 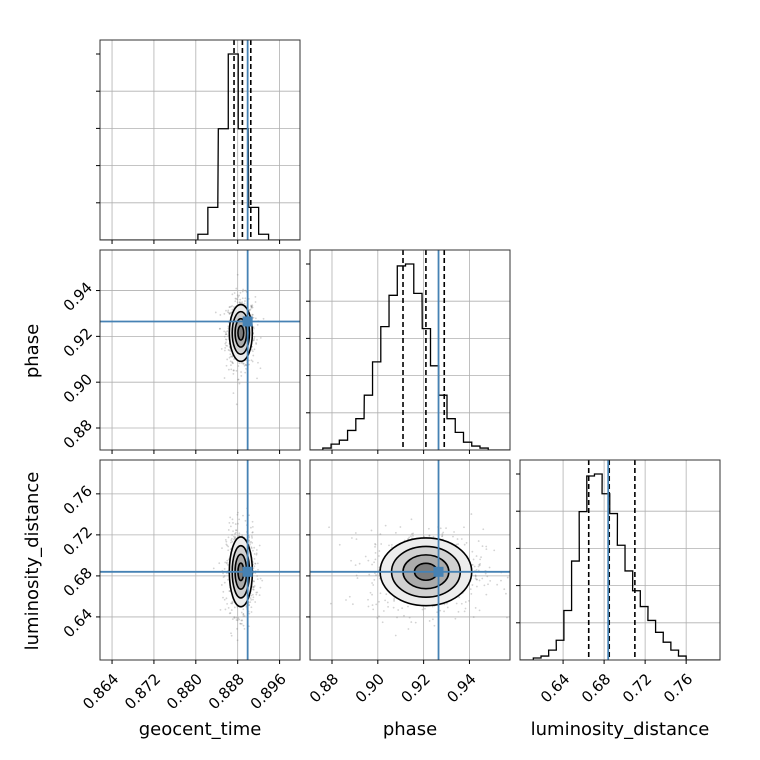 I want to click on panel-2d-luminosity-distance-vs-phase, so click(x=410, y=560).